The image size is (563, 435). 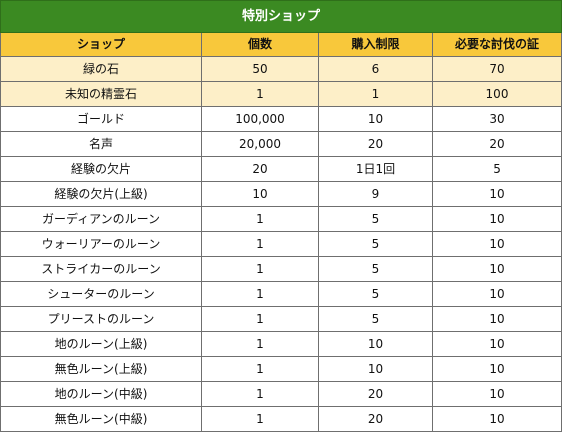 What do you see at coordinates (101, 194) in the screenshot?
I see `item-name-cell: 経験の欠片(上級)` at bounding box center [101, 194].